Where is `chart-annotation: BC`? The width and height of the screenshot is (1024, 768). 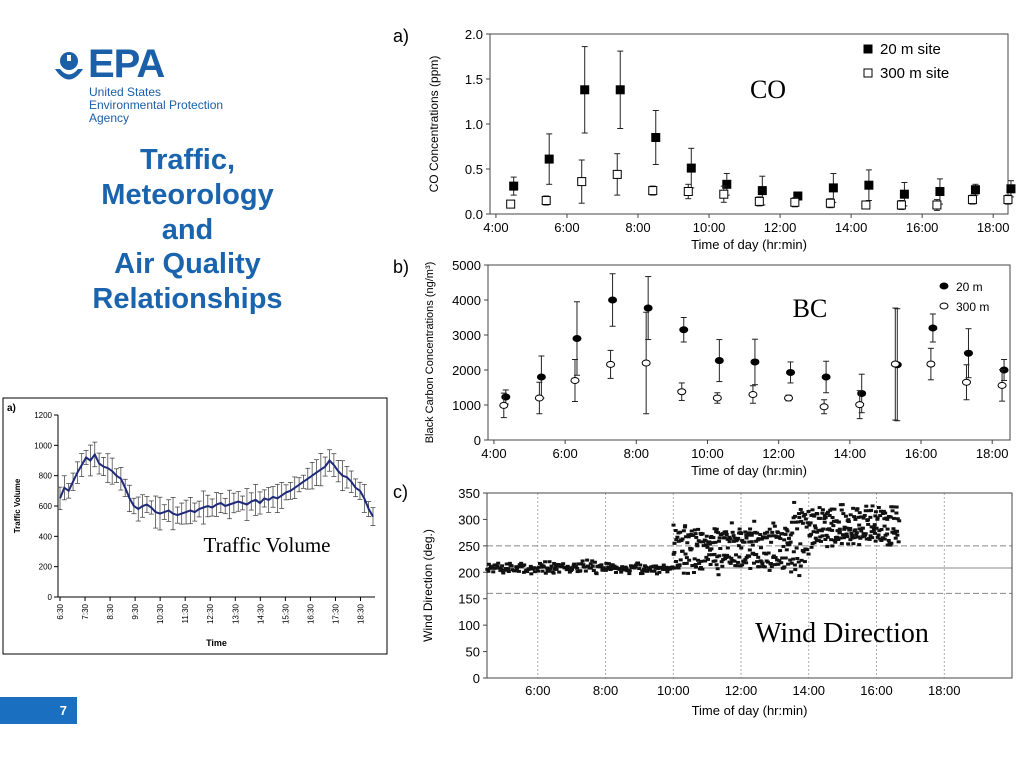 chart-annotation: BC is located at coordinates (810, 308).